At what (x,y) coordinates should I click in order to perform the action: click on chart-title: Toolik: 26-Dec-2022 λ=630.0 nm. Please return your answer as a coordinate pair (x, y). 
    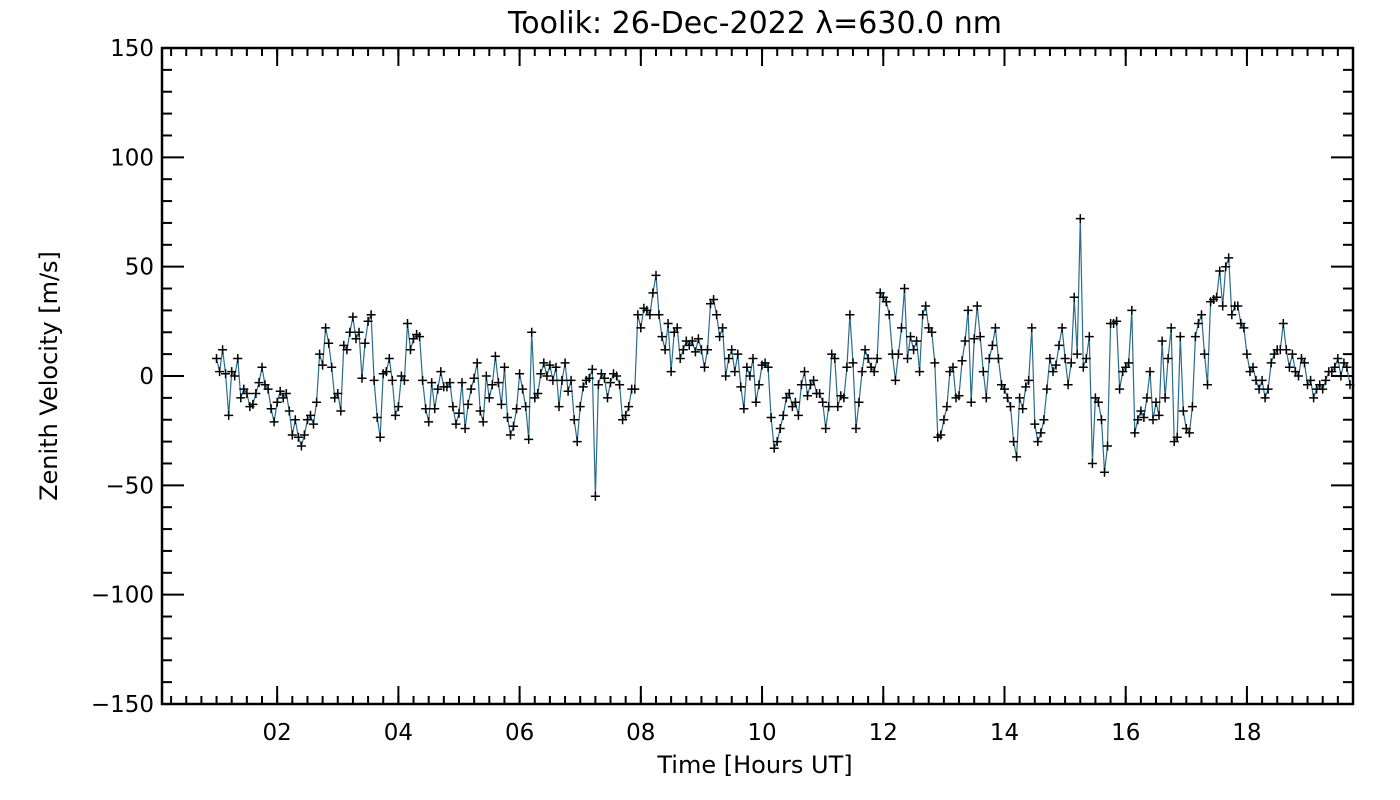
    Looking at the image, I should click on (754, 23).